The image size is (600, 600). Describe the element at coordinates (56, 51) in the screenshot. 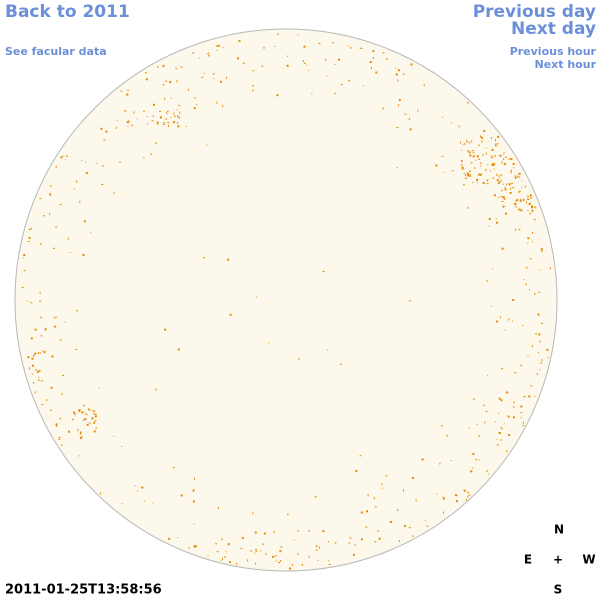

I see `facular-link: See facular data` at that location.